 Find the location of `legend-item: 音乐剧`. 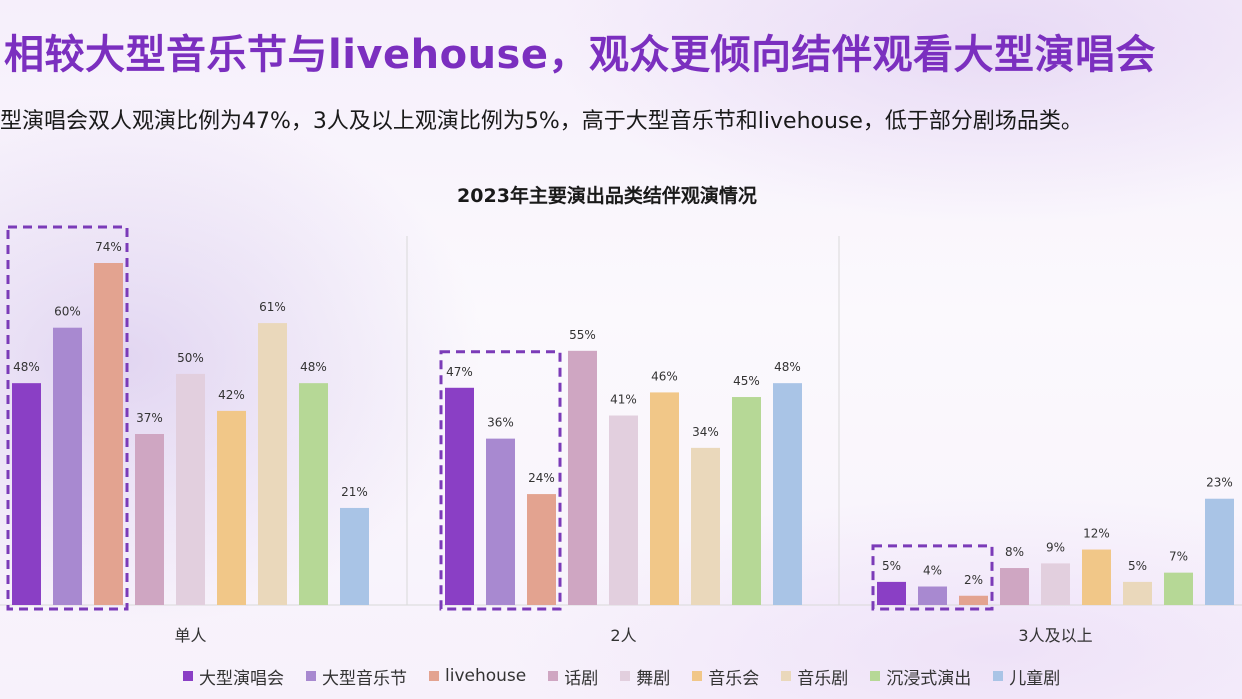

legend-item: 音乐剧 is located at coordinates (814, 676).